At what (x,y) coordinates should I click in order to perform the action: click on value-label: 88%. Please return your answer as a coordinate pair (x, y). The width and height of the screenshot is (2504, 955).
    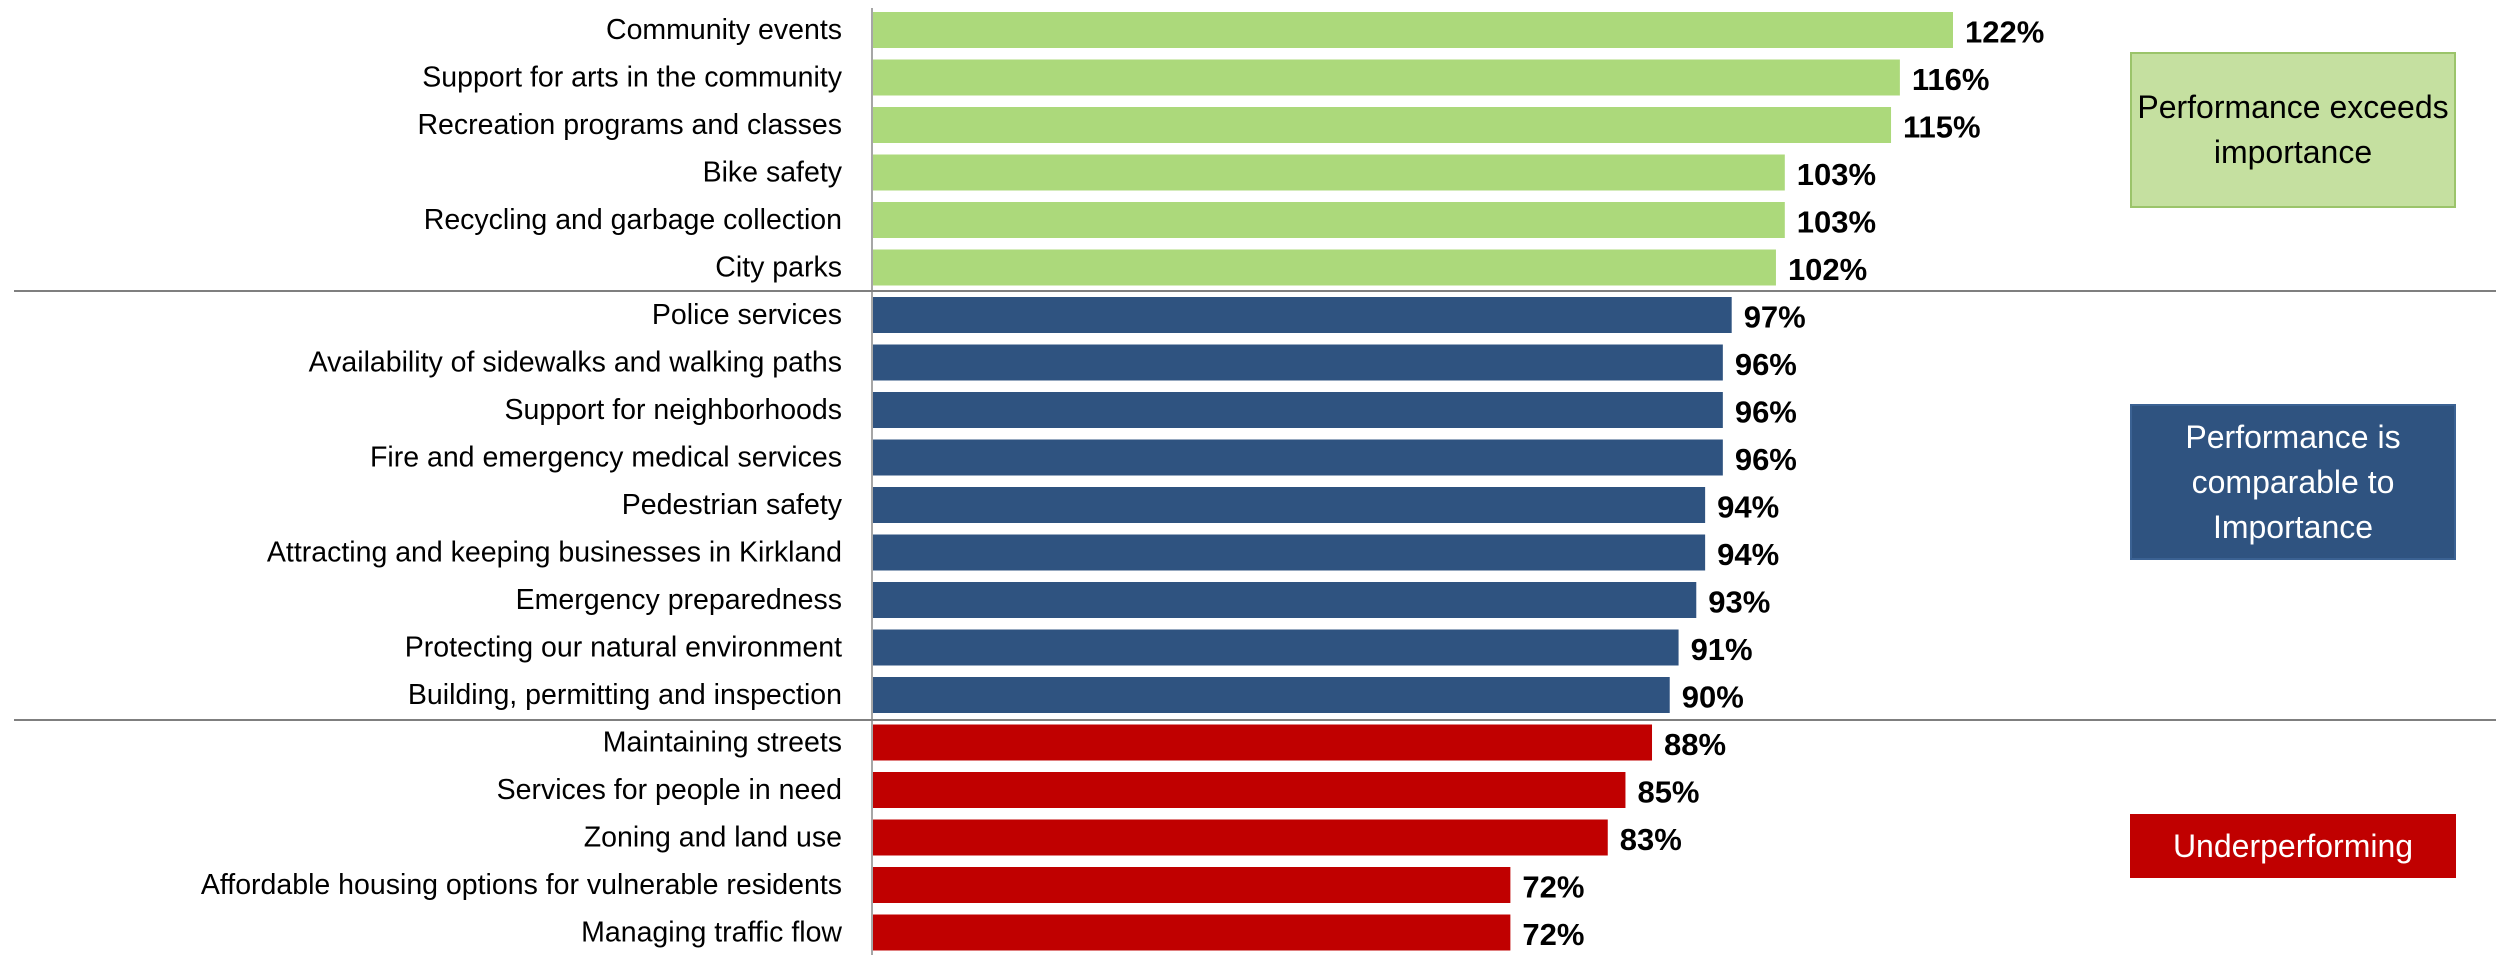
    Looking at the image, I should click on (1695, 744).